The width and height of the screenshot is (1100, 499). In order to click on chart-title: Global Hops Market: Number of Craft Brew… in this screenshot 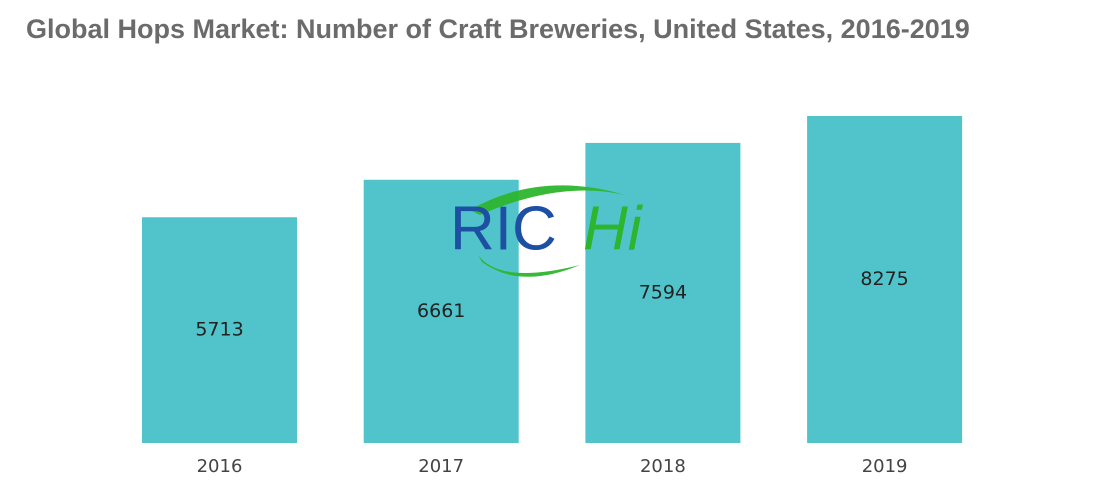, I will do `click(498, 29)`.